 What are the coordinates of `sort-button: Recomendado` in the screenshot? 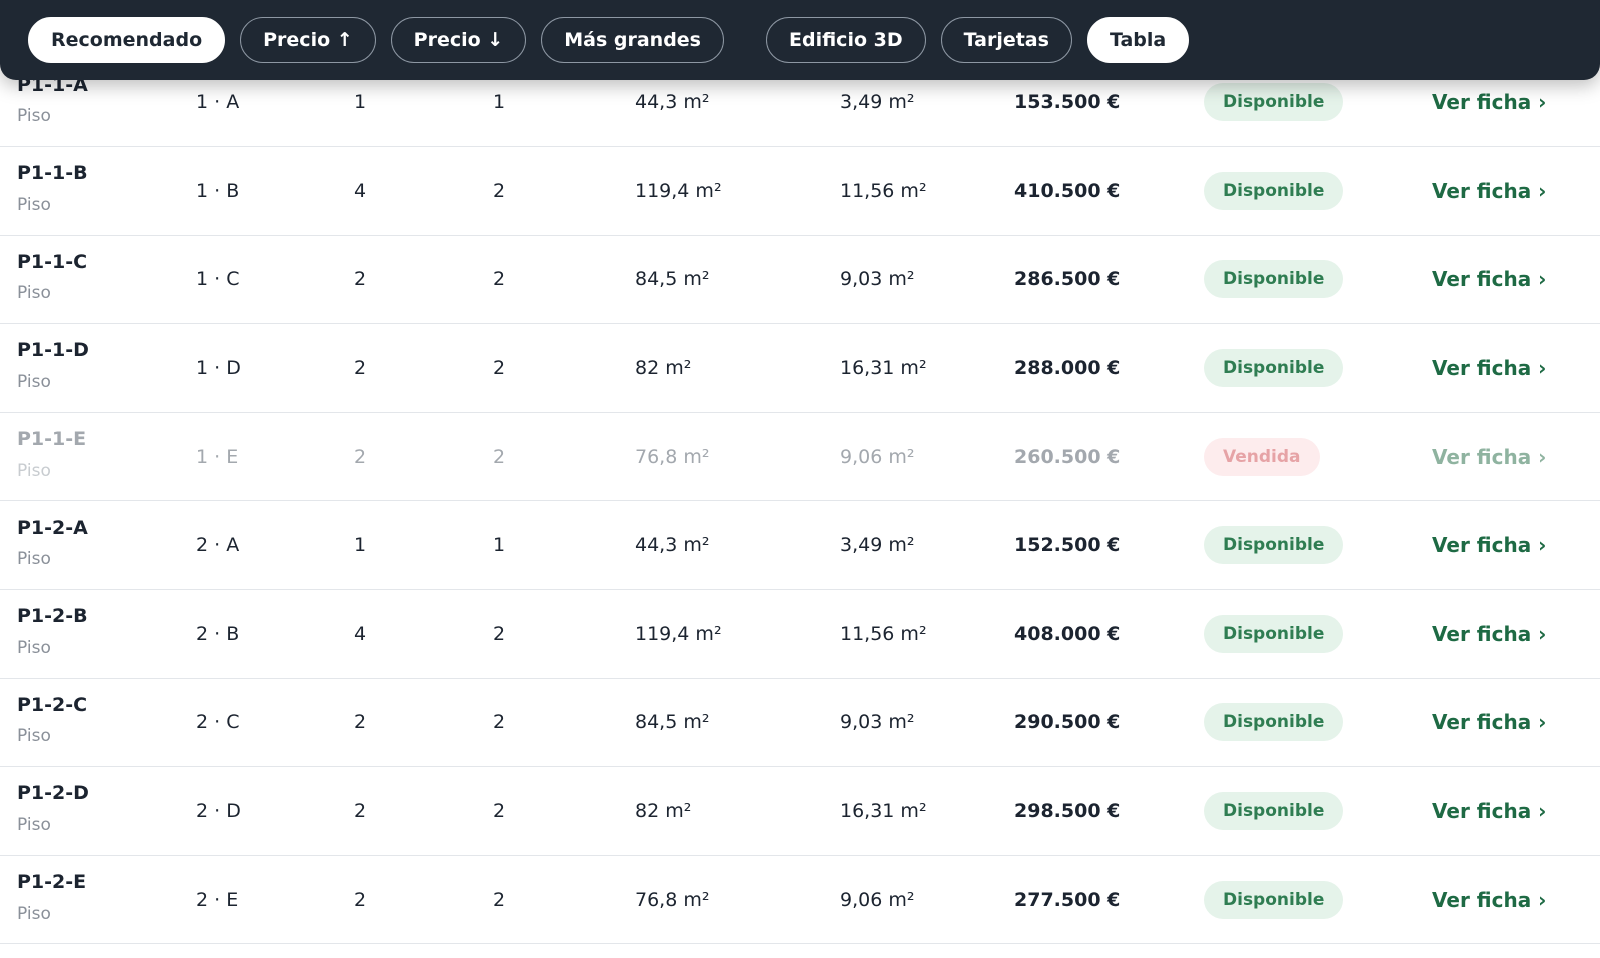 It's located at (127, 40).